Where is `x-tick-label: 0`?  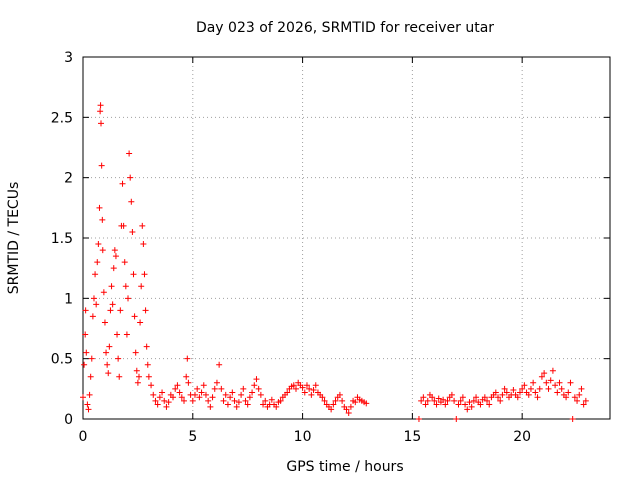
x-tick-label: 0 is located at coordinates (83, 437).